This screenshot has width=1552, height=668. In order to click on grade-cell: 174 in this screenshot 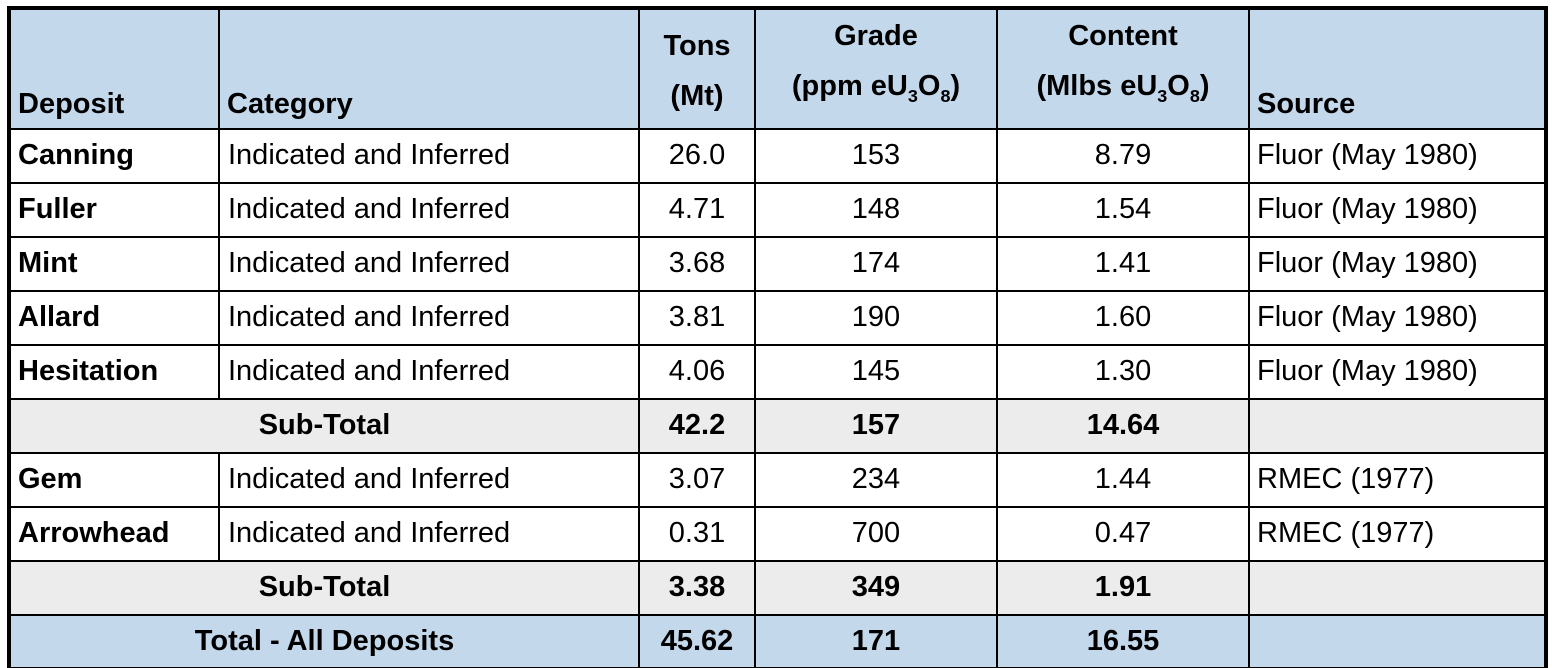, I will do `click(876, 263)`.